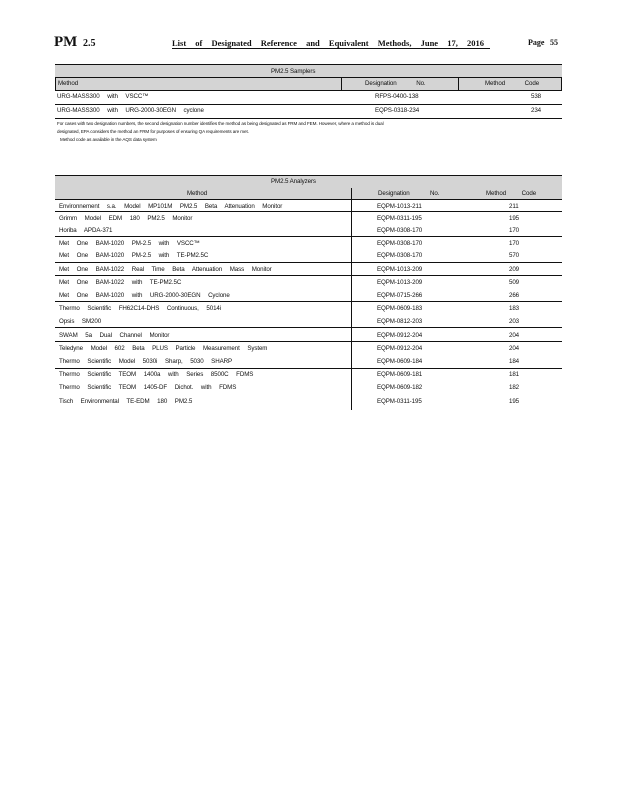 This screenshot has width=618, height=800. I want to click on designation-cell: EQPM-0609-183, so click(400, 308).